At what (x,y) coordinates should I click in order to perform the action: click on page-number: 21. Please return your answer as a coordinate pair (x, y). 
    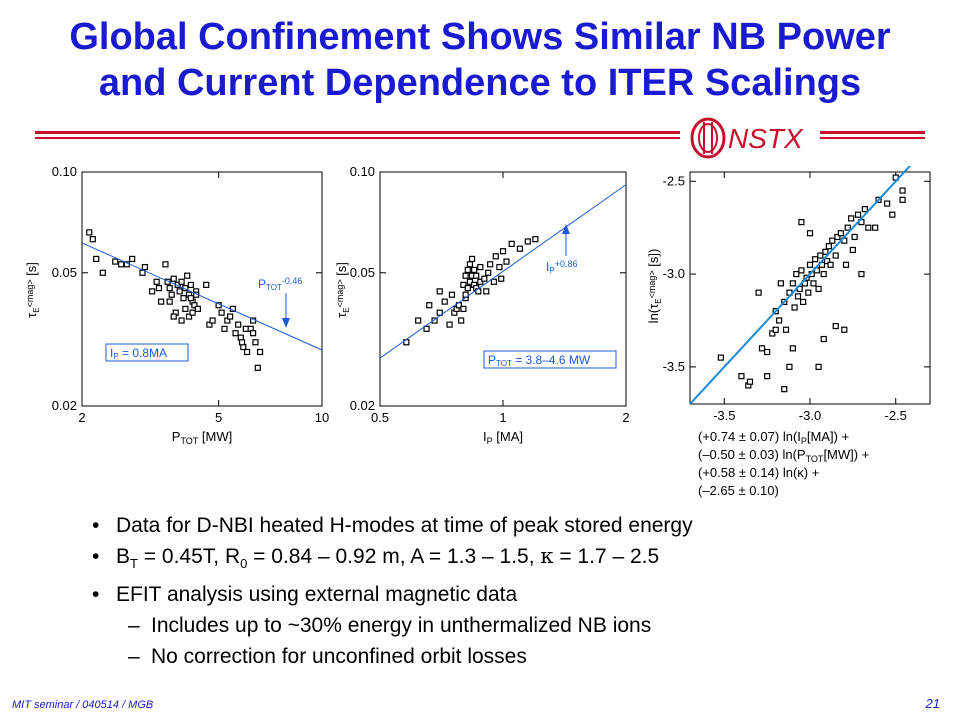
    Looking at the image, I should click on (932, 703).